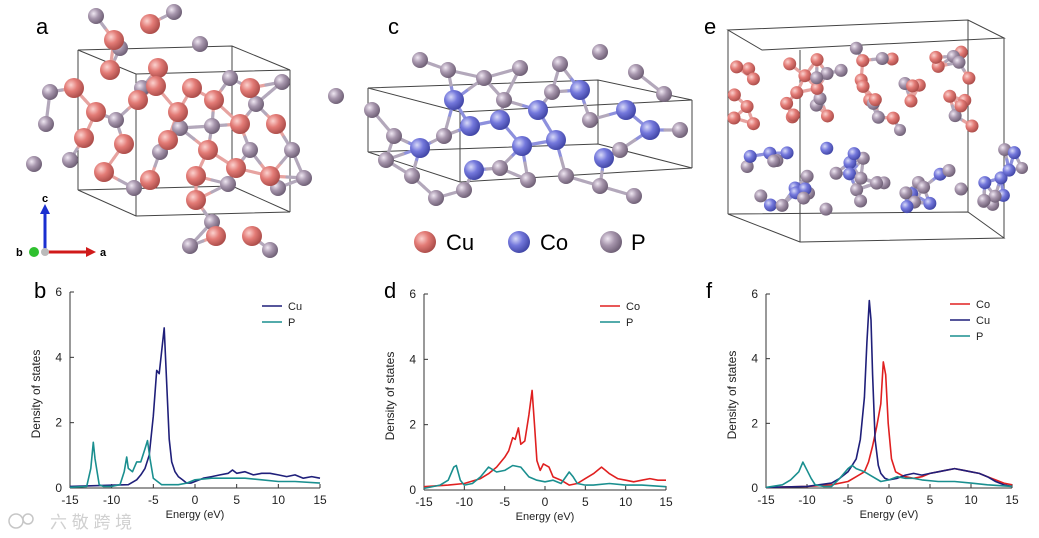 The width and height of the screenshot is (1039, 538). I want to click on chart-f-series-p, so click(889, 475).